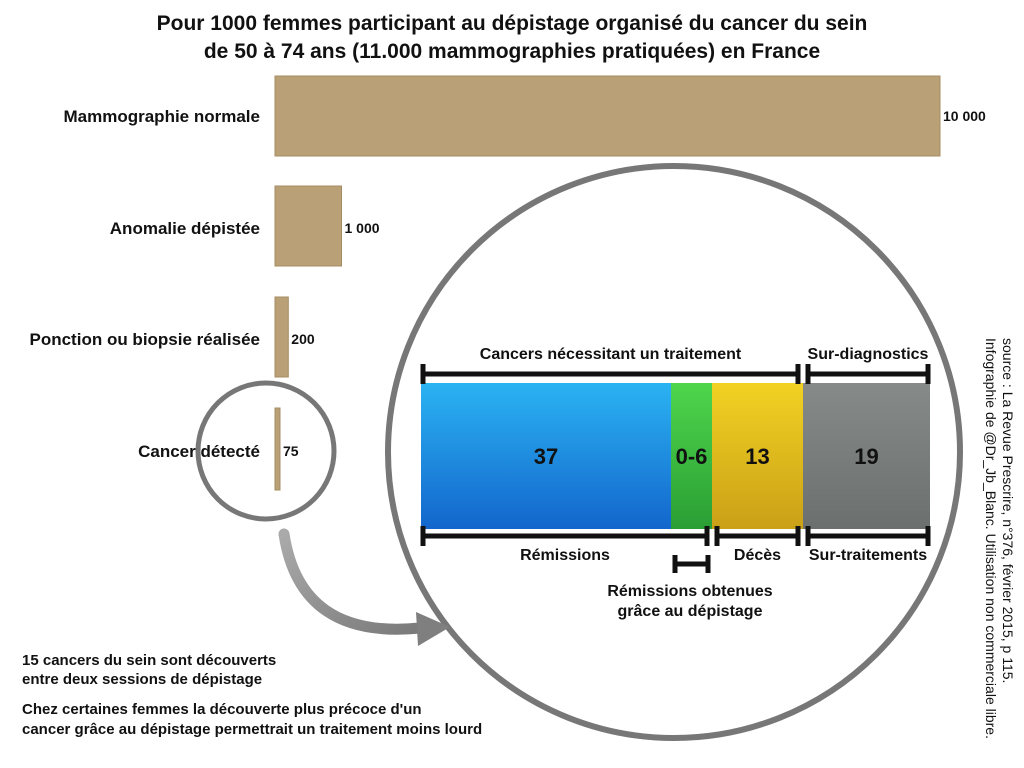  What do you see at coordinates (757, 536) in the screenshot?
I see `bottom-bracket-deces` at bounding box center [757, 536].